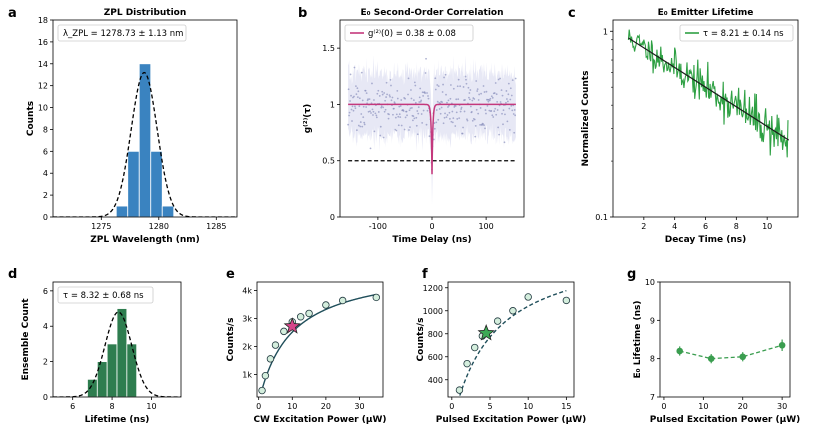 The height and width of the screenshot is (427, 830). What do you see at coordinates (652, 359) in the screenshot?
I see `y-tick-label: 8` at bounding box center [652, 359].